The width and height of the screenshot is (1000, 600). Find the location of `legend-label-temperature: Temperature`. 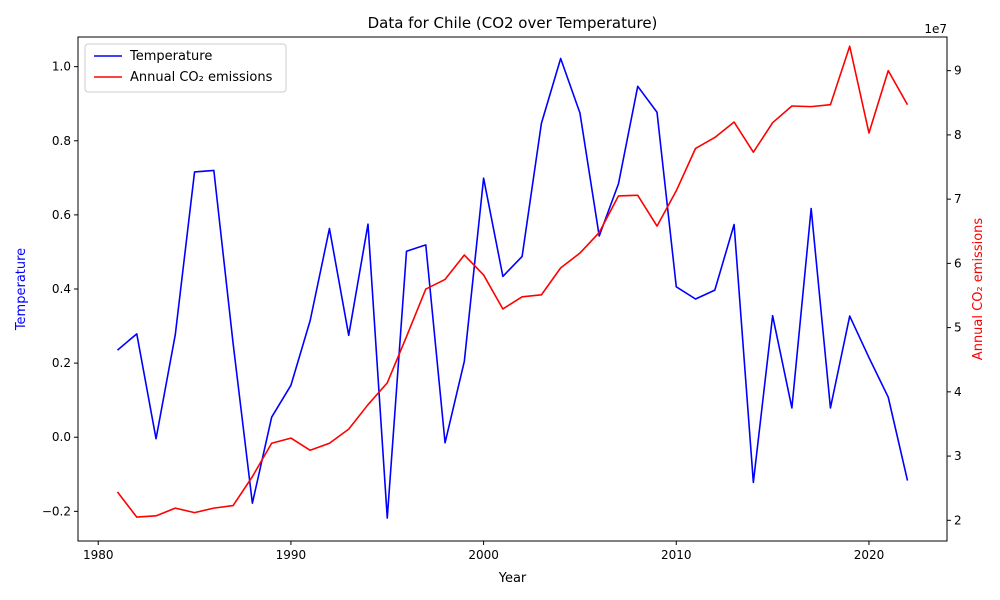

legend-label-temperature: Temperature is located at coordinates (170, 56).